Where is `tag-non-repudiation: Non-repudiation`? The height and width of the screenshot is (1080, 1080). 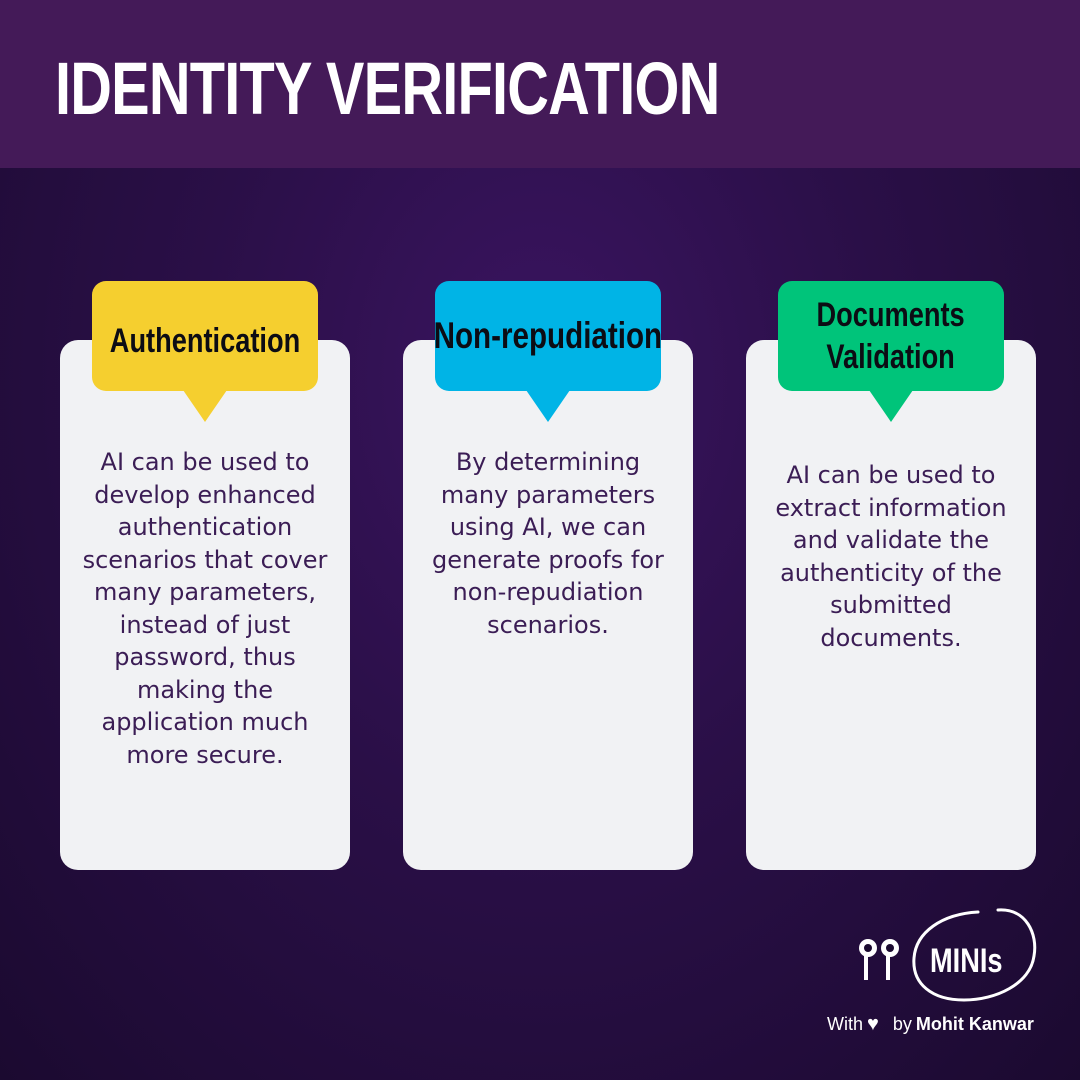 tag-non-repudiation: Non-repudiation is located at coordinates (548, 351).